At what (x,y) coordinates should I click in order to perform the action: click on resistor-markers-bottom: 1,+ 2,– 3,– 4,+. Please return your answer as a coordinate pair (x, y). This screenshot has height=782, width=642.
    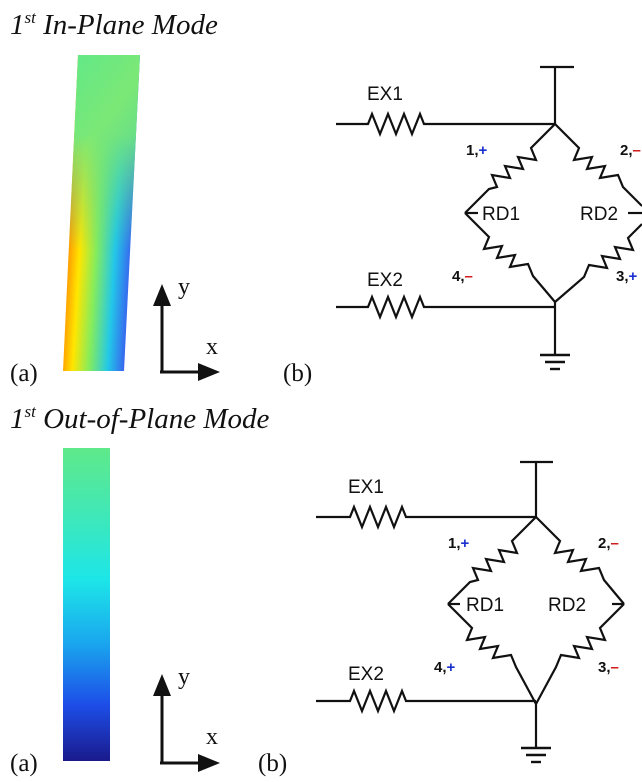
    Looking at the image, I should click on (526, 605).